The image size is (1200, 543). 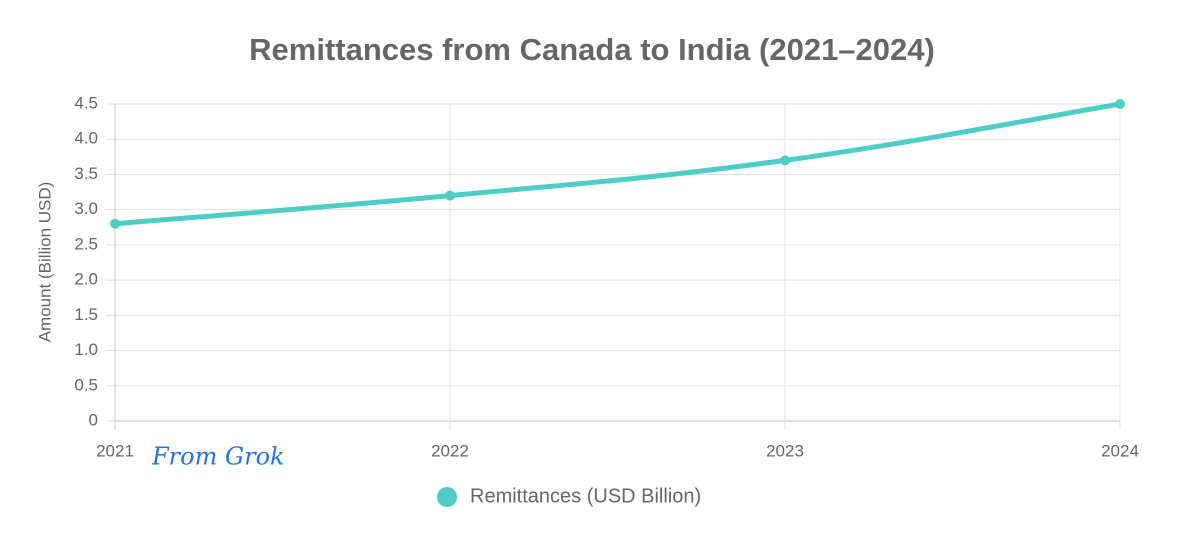 What do you see at coordinates (585, 496) in the screenshot?
I see `legend-label: Remittances (USD Billion)` at bounding box center [585, 496].